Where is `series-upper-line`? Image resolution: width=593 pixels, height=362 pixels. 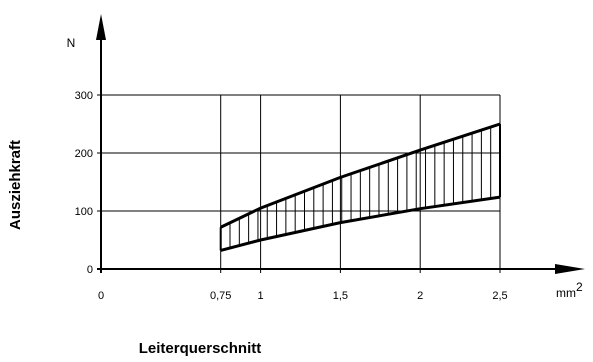 series-upper-line is located at coordinates (360, 175).